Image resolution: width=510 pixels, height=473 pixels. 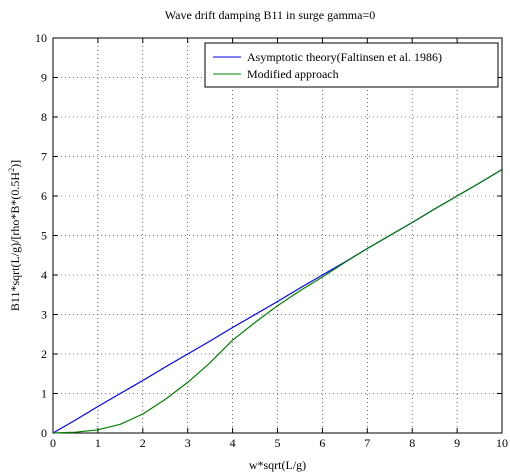 What do you see at coordinates (278, 443) in the screenshot?
I see `x-tick-label: 5` at bounding box center [278, 443].